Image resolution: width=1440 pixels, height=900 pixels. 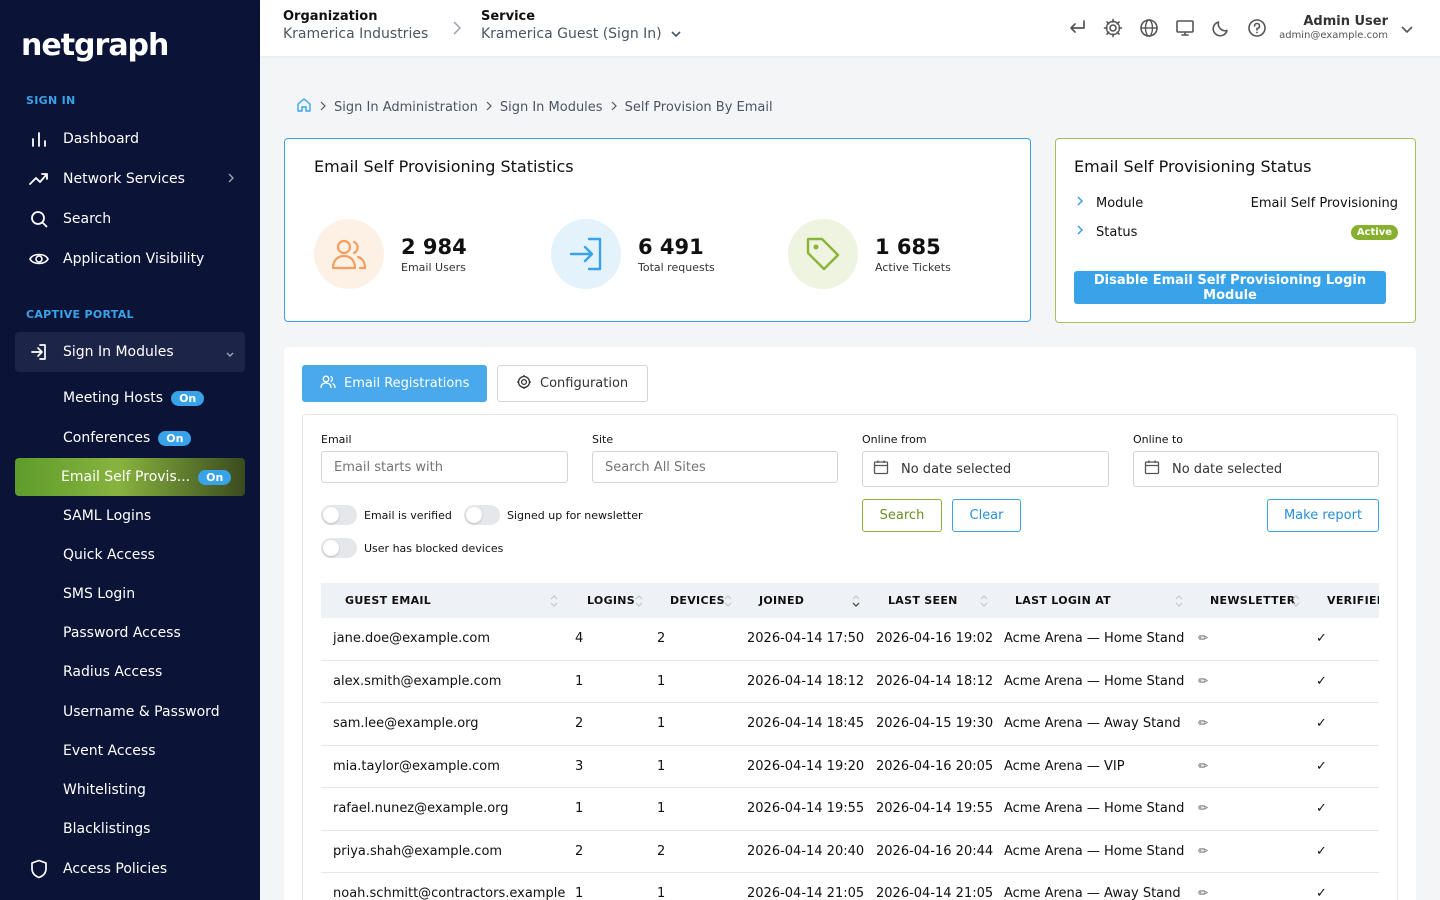 What do you see at coordinates (304, 107) in the screenshot?
I see `home-icon` at bounding box center [304, 107].